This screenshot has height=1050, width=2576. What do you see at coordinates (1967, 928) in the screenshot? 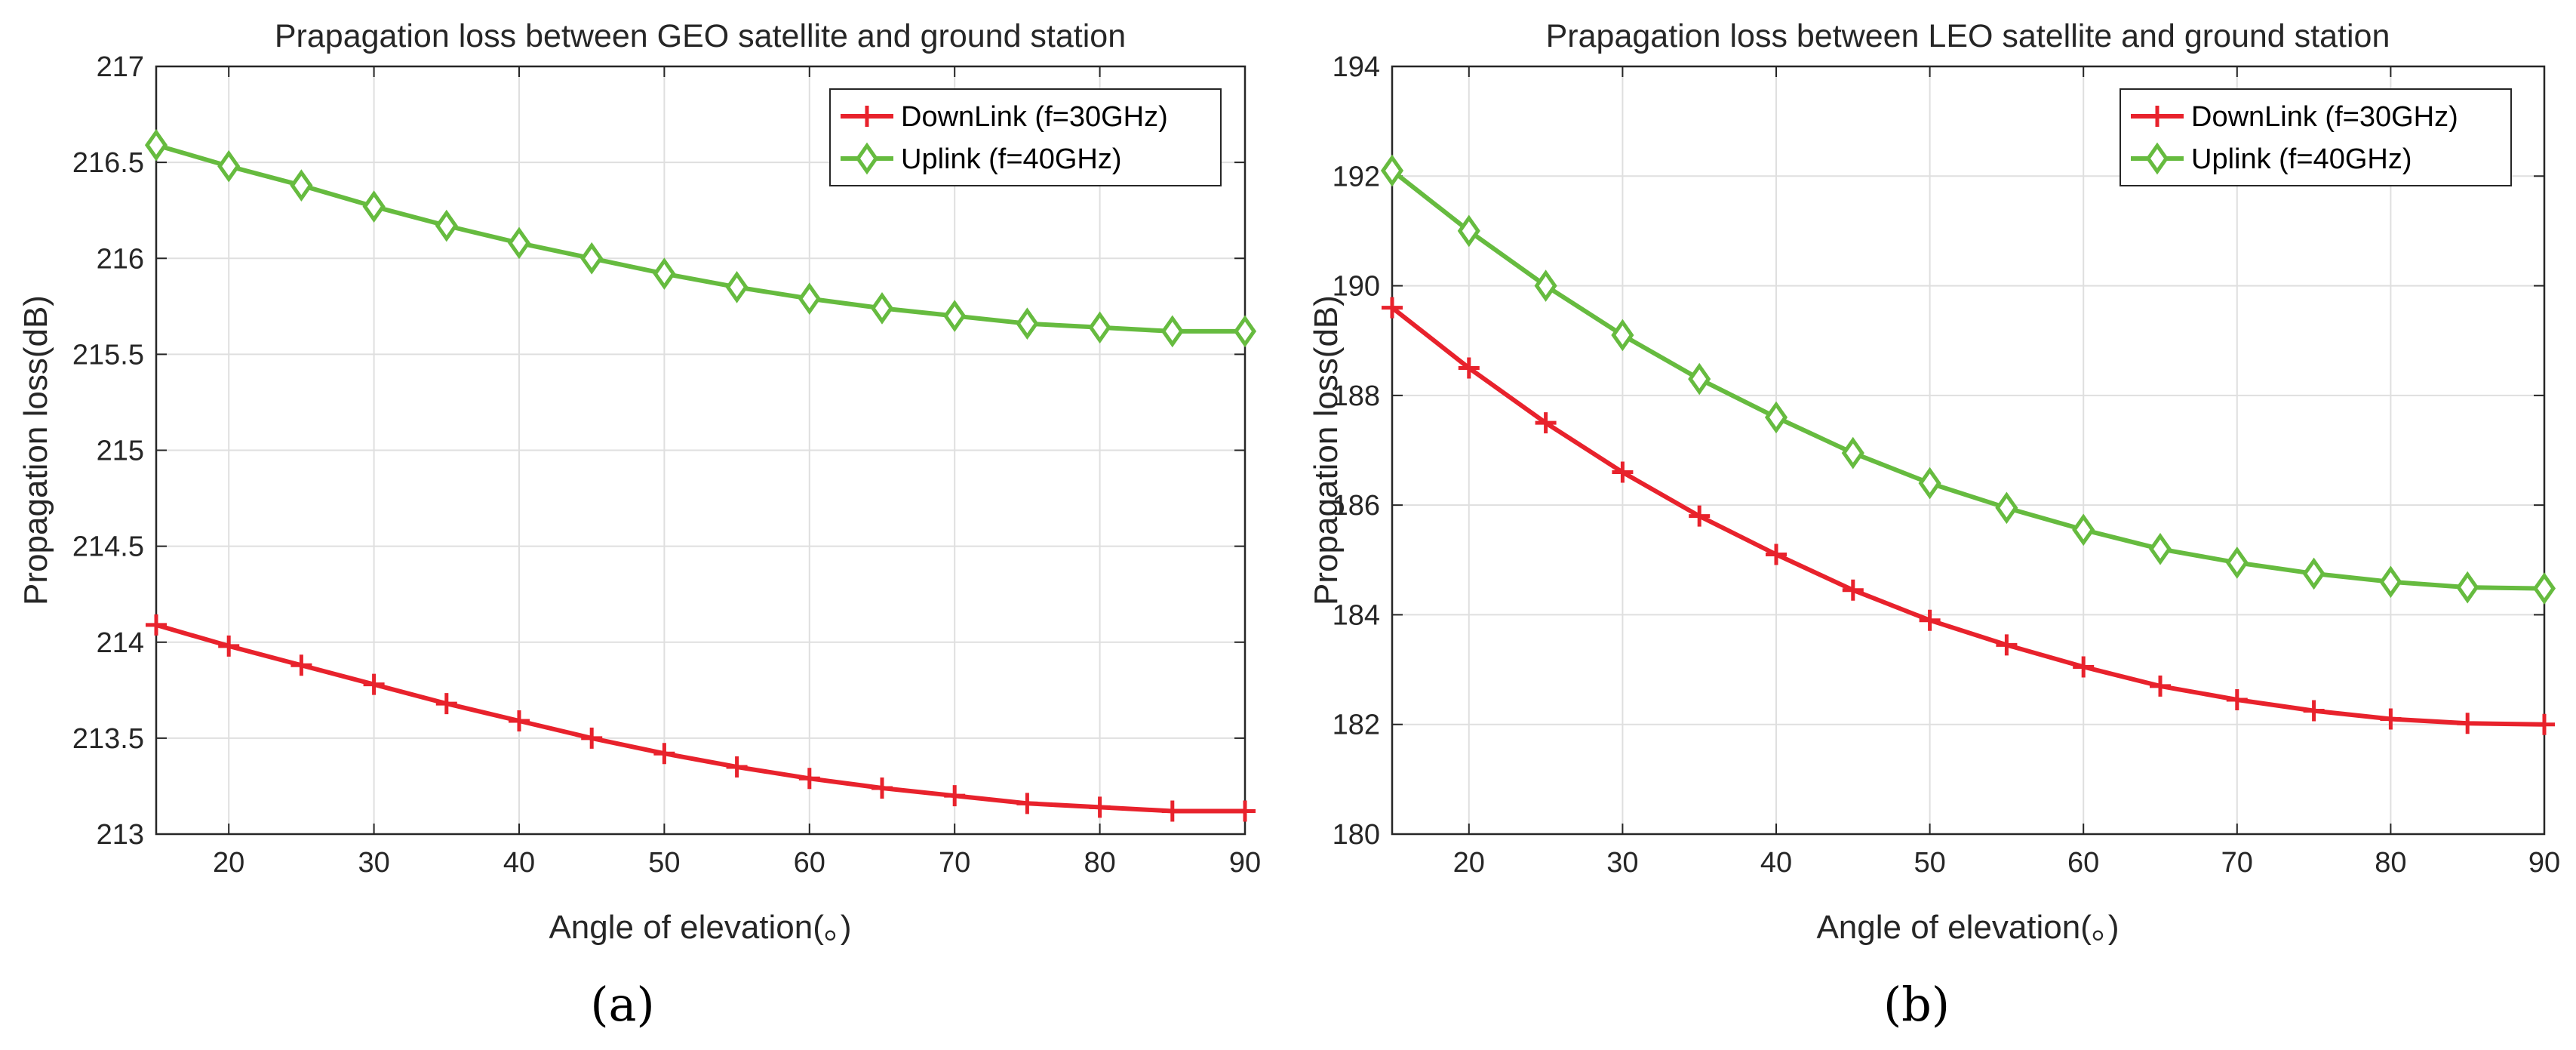
I see `panel-b-x-axis-label: Angle of elevation(。)` at bounding box center [1967, 928].